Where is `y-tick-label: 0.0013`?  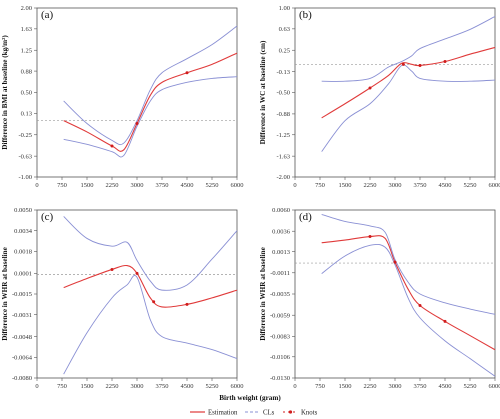 y-tick-label: 0.0013 is located at coordinates (281, 252).